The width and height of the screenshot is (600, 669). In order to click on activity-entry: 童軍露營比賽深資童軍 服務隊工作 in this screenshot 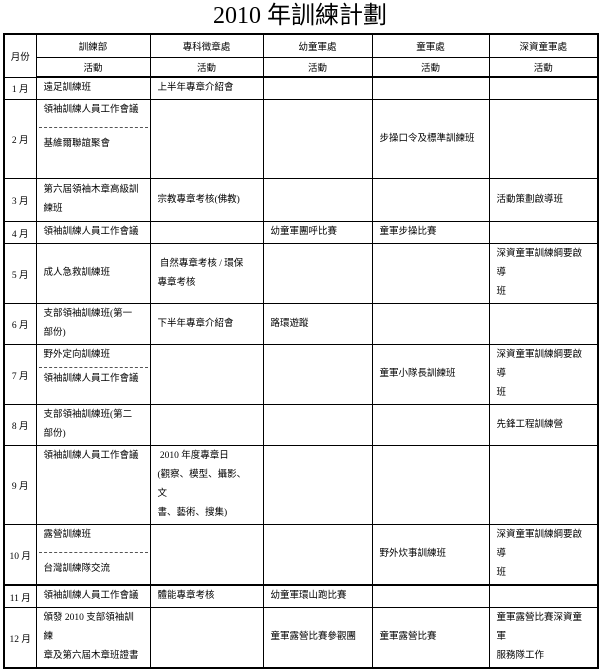, I will do `click(539, 637)`.